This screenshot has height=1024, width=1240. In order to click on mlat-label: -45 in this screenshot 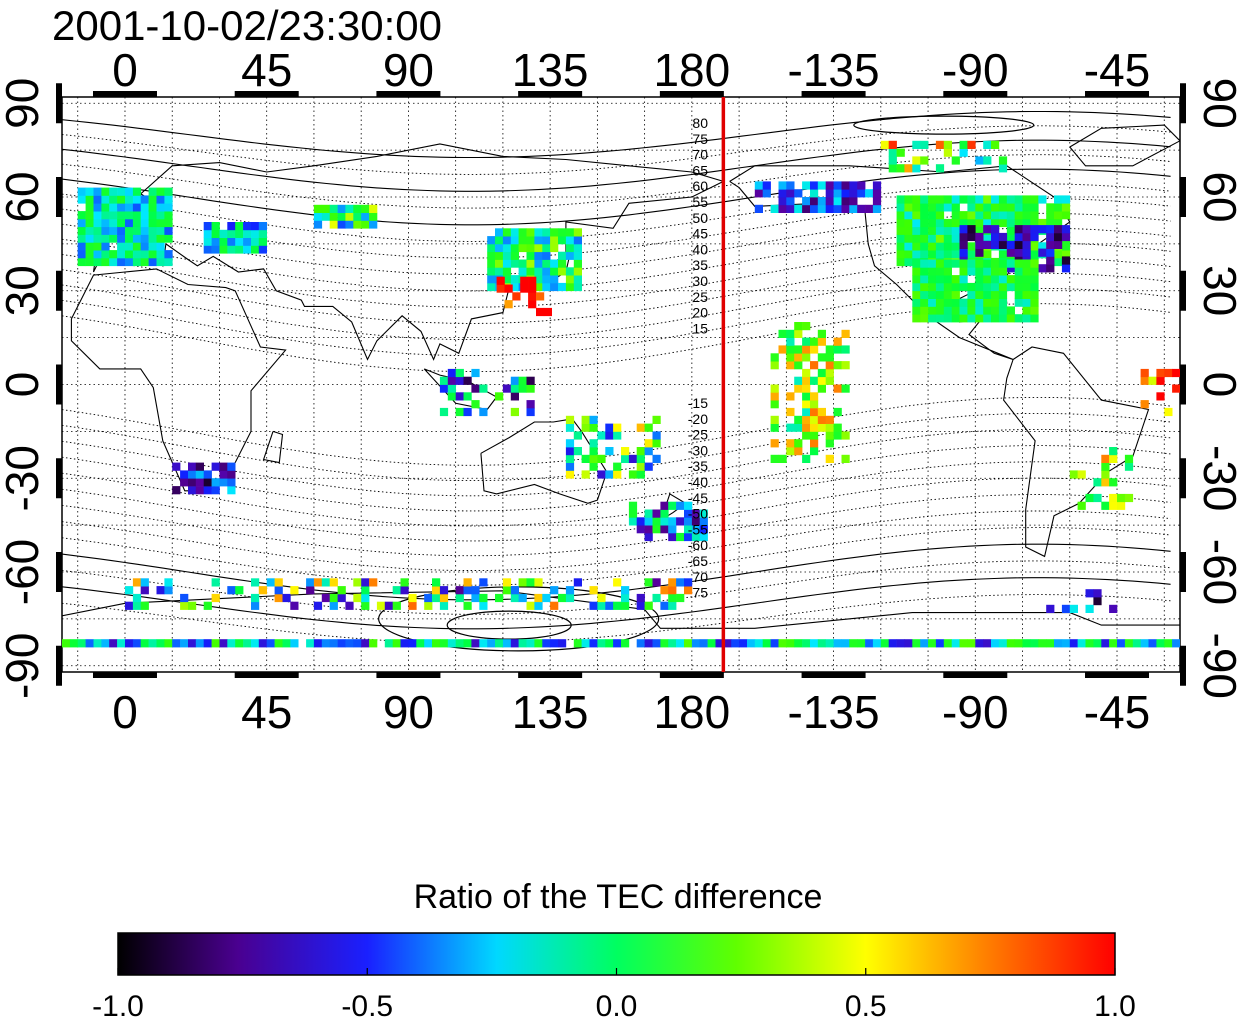, I will do `click(698, 498)`.